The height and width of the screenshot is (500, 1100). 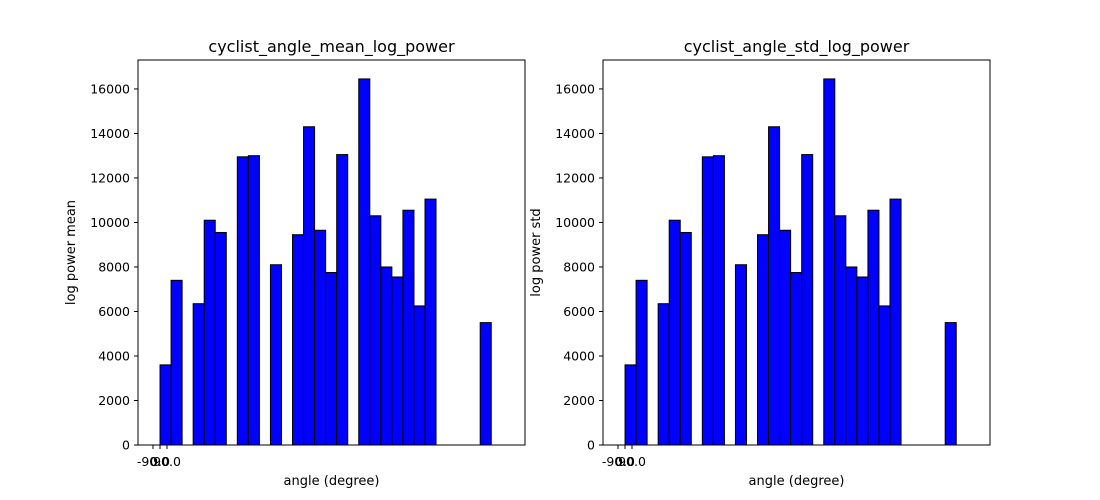 What do you see at coordinates (331, 47) in the screenshot?
I see `chart-title: cyclist_angle_mean_log_power` at bounding box center [331, 47].